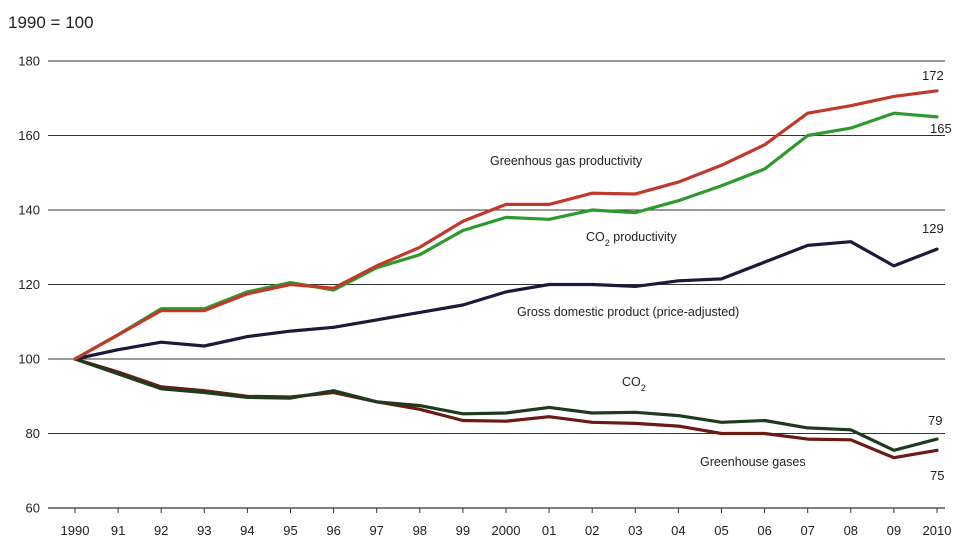  I want to click on end-value-label: 79, so click(935, 420).